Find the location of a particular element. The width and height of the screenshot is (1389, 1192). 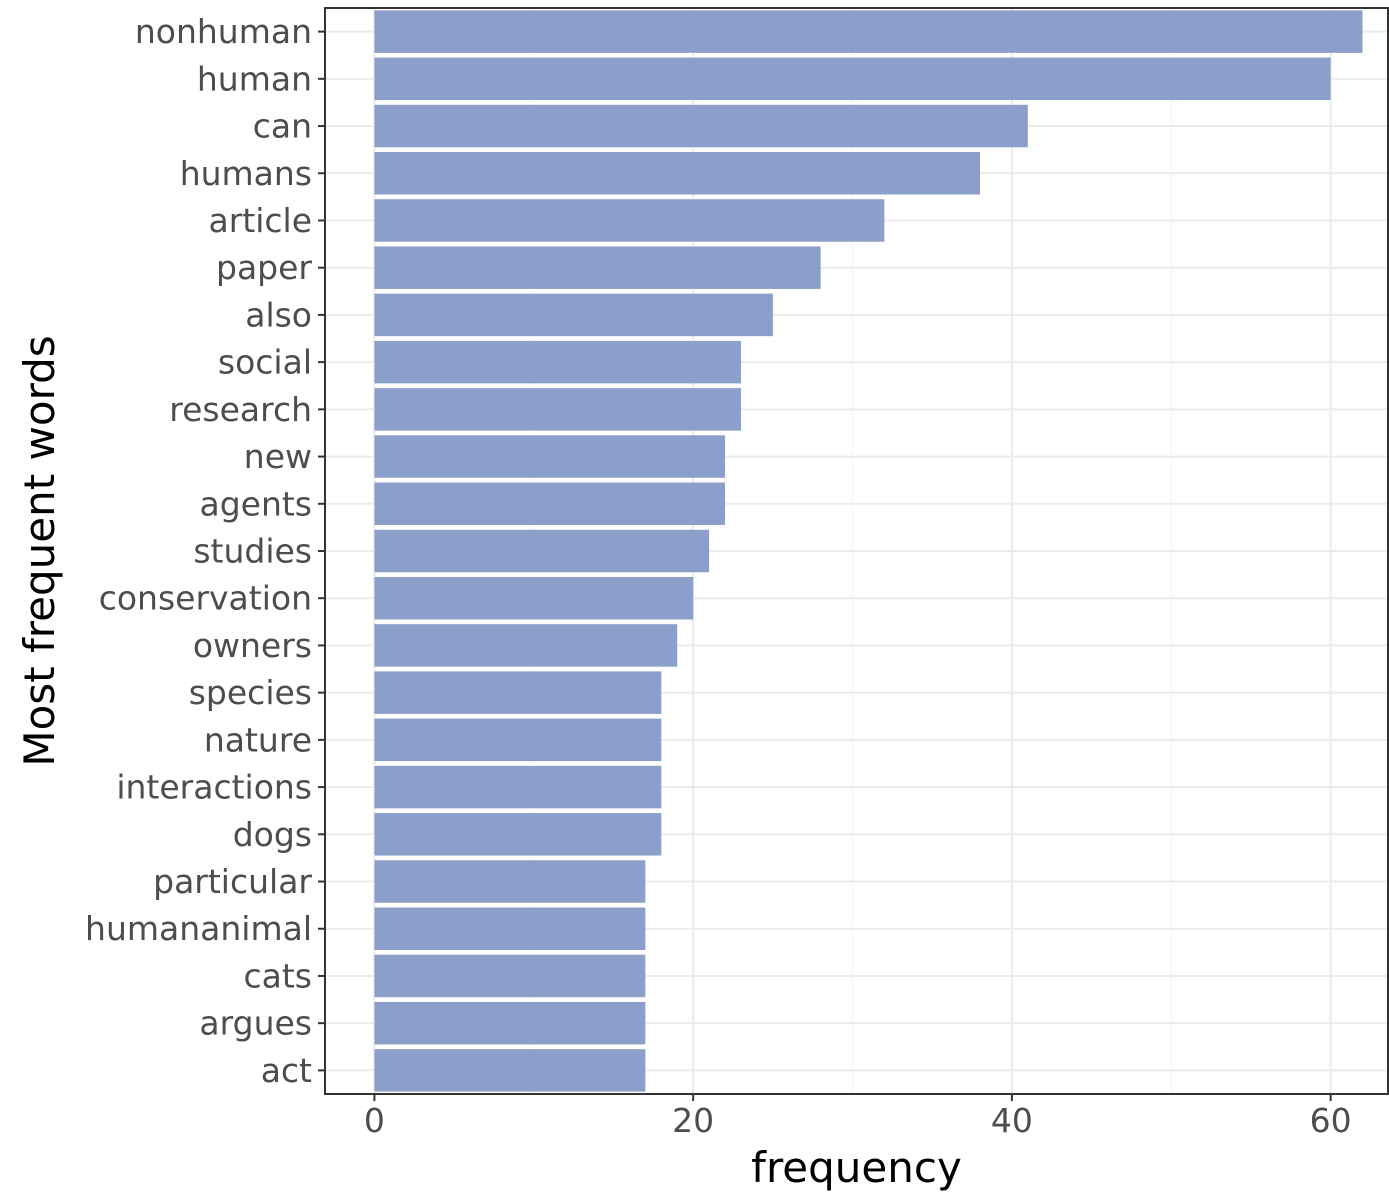

y-tick-label: agents is located at coordinates (255, 503).